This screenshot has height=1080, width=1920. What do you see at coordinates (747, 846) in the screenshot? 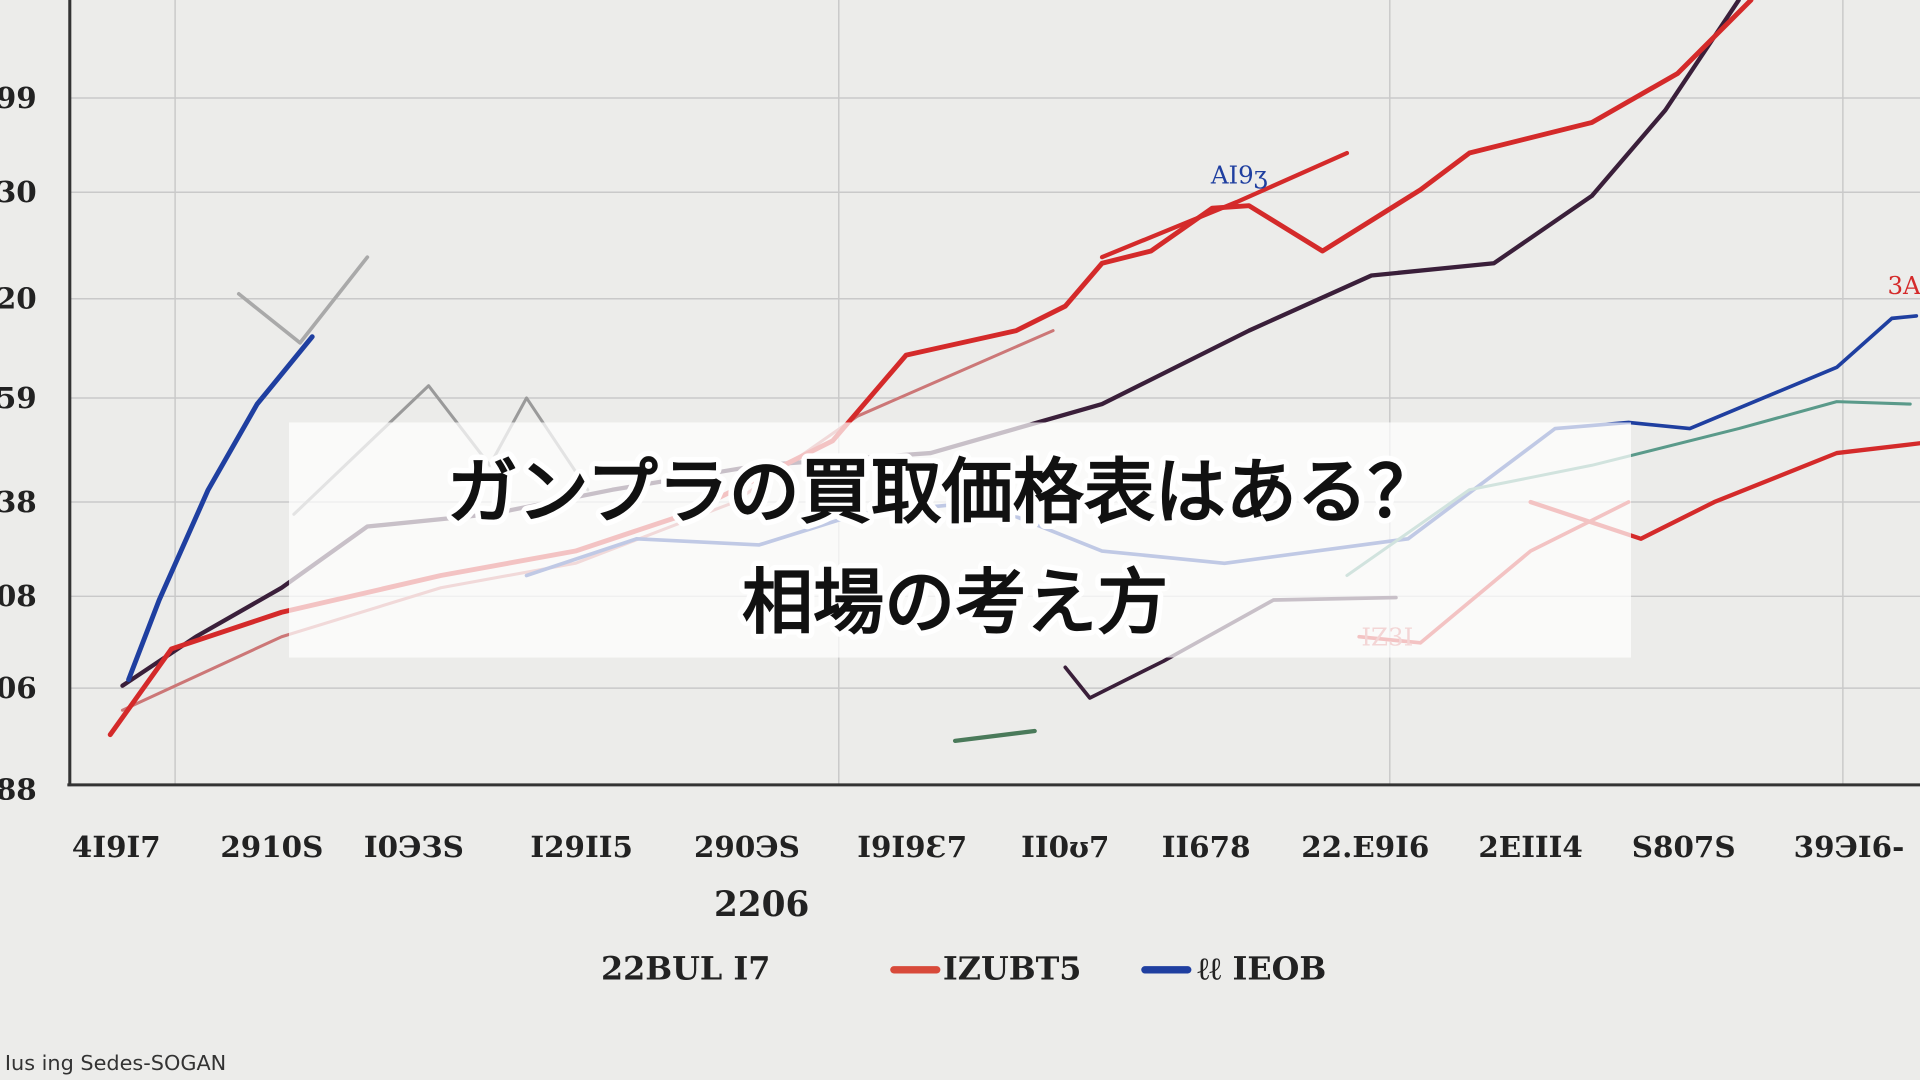
I see `x-label: 290ЭS` at bounding box center [747, 846].